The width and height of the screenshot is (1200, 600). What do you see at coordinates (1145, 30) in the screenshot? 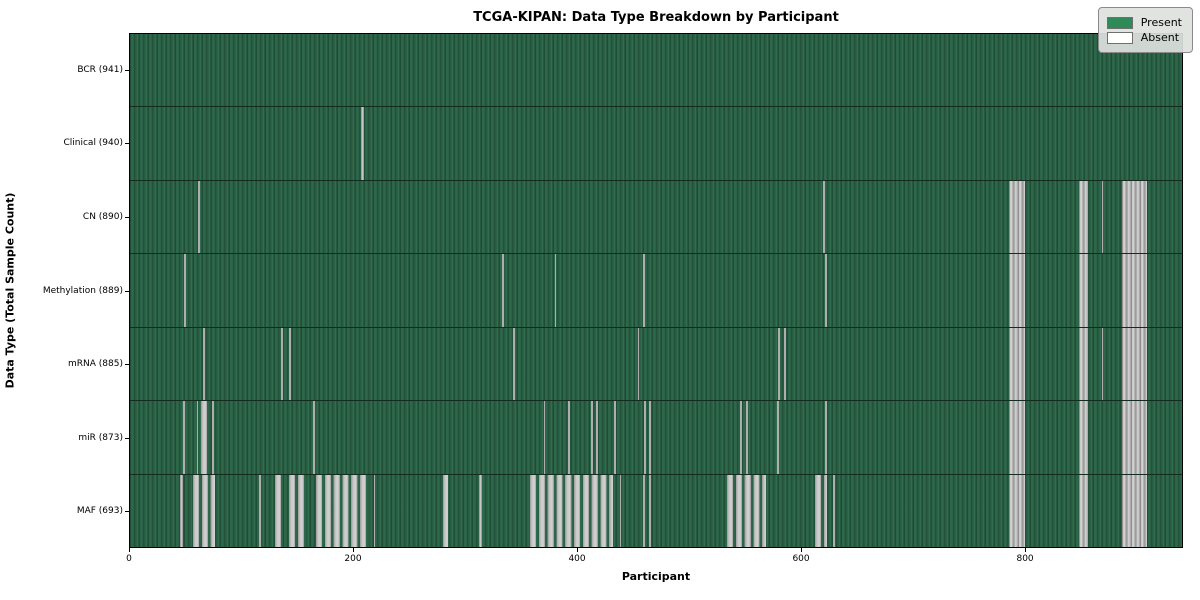
I see `legend: Present Absent` at bounding box center [1145, 30].